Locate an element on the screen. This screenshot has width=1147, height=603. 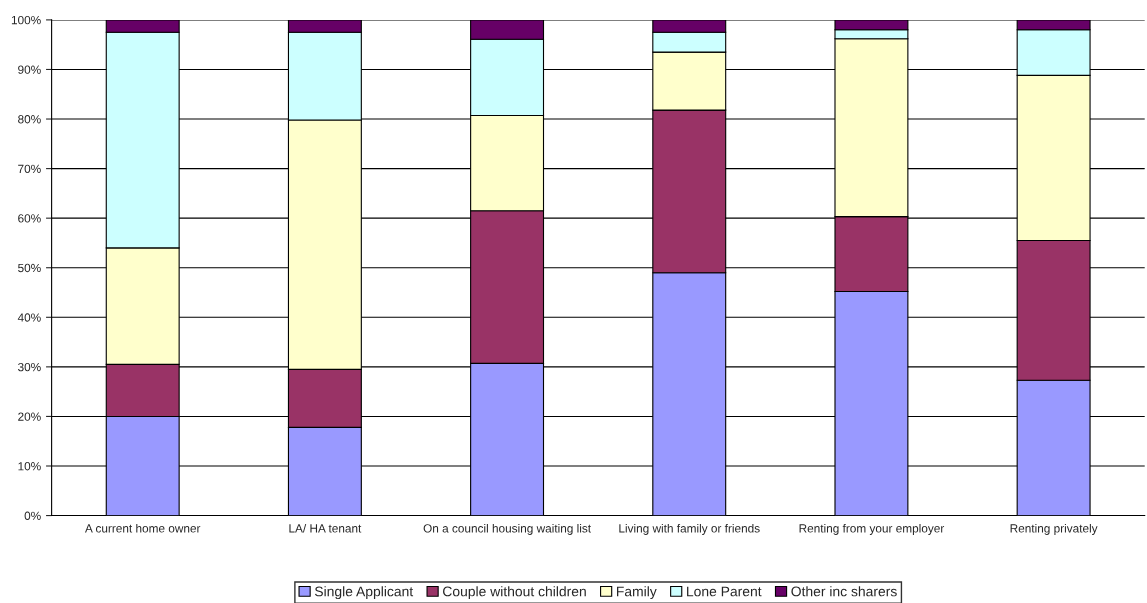
legend-label: Single Applicant is located at coordinates (364, 593).